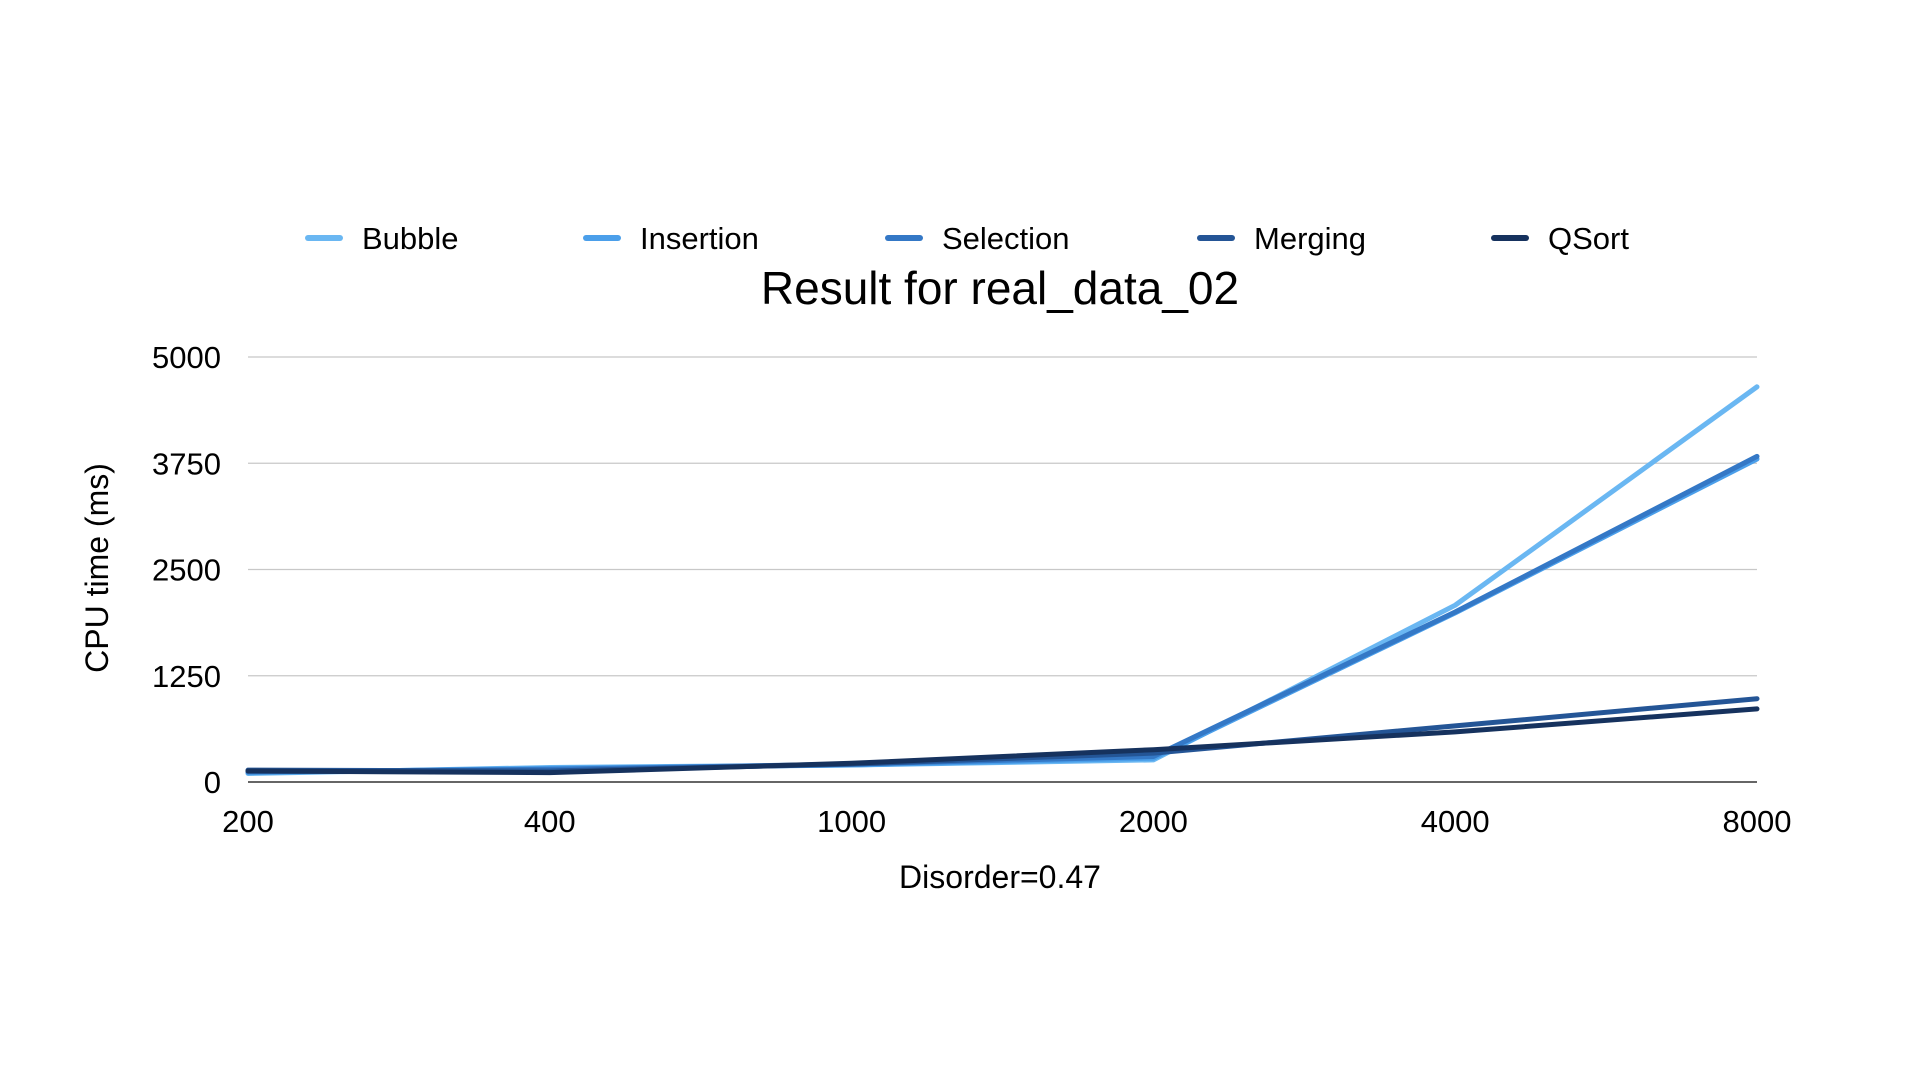  What do you see at coordinates (699, 238) in the screenshot?
I see `legend-label: Insertion` at bounding box center [699, 238].